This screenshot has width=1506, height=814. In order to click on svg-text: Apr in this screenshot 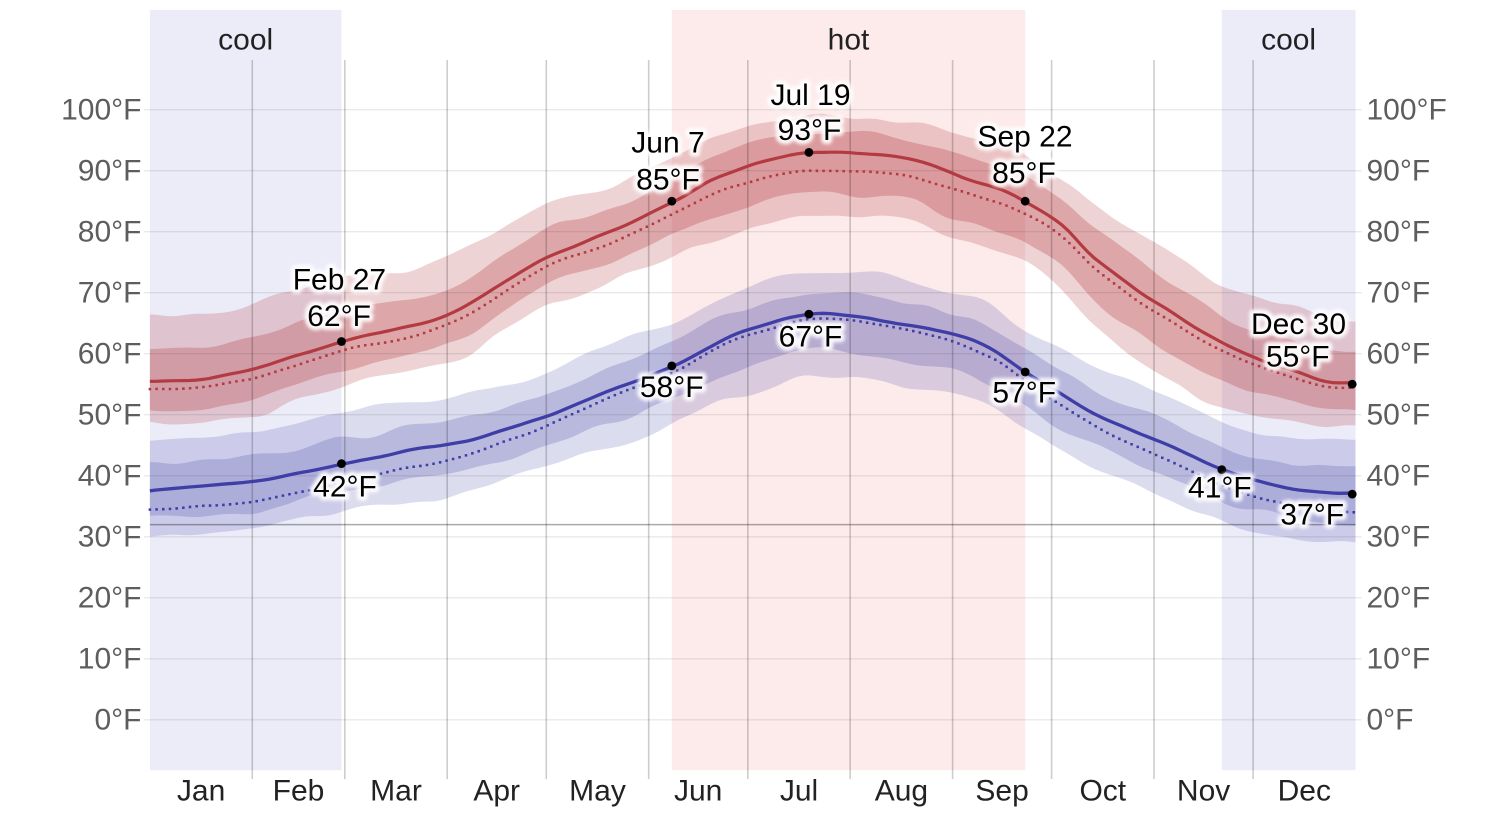, I will do `click(496, 791)`.